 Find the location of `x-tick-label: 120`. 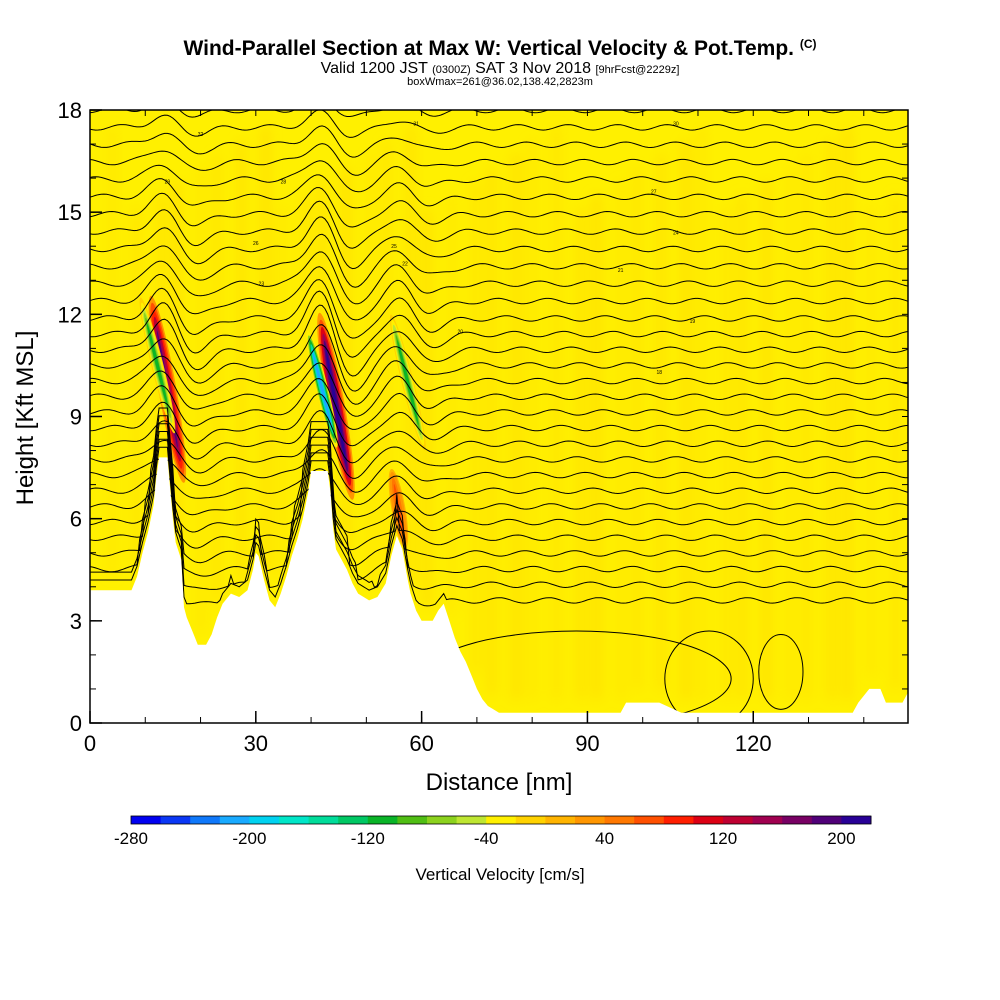

x-tick-label: 120 is located at coordinates (753, 743).